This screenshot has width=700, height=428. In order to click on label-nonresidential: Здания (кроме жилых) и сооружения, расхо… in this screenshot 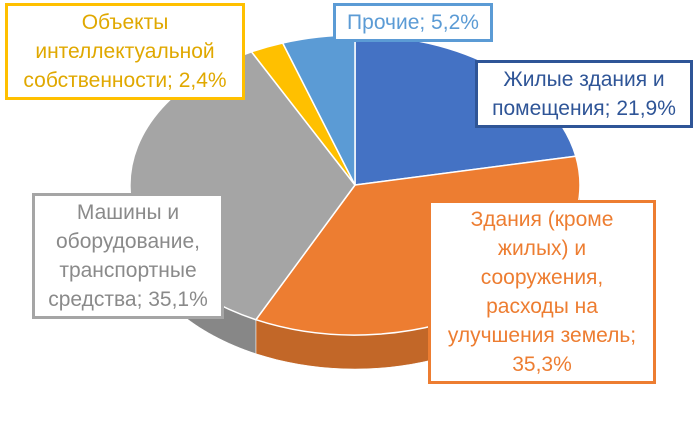, I will do `click(542, 292)`.